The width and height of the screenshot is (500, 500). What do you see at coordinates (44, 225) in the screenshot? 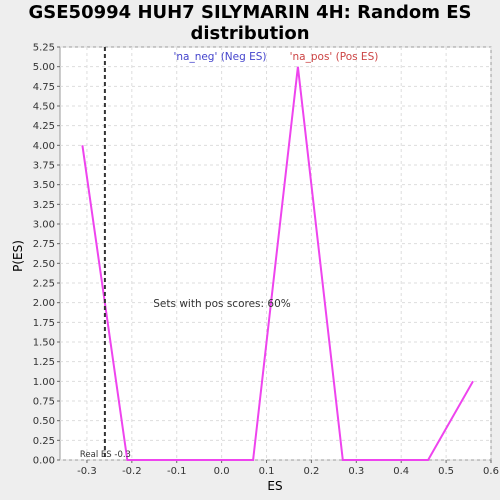
I see `y-tick-label: 3.00` at bounding box center [44, 225].